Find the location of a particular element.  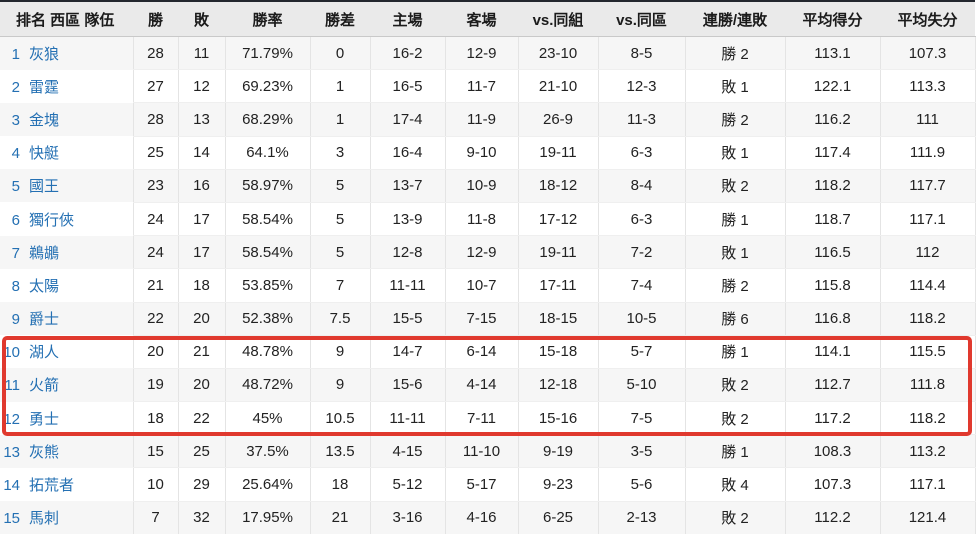

cell-home-record: 16-4 is located at coordinates (407, 153).